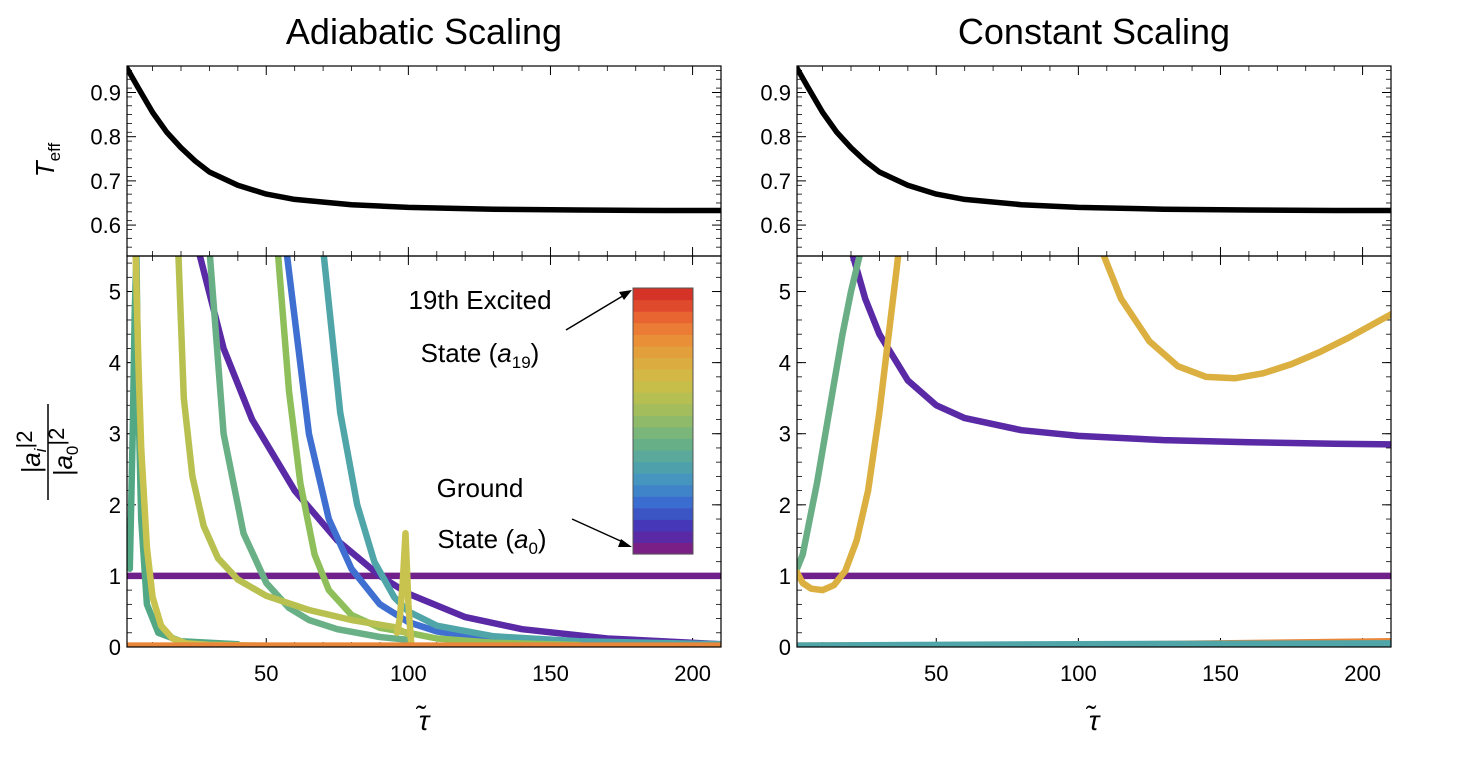  I want to click on colorbar, so click(663, 421).